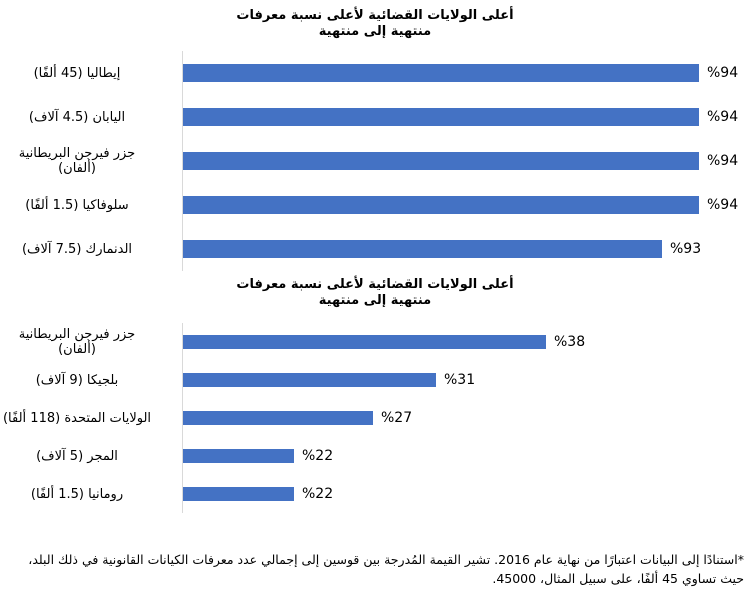  What do you see at coordinates (77, 205) in the screenshot?
I see `category-label: سلوفاكيا (1.5 ألفًا)` at bounding box center [77, 205].